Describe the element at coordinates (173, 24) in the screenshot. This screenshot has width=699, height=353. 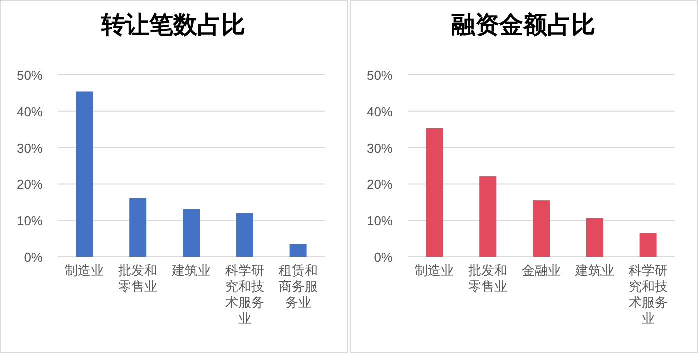
I see `chart-title: 转让笔数占比` at that location.